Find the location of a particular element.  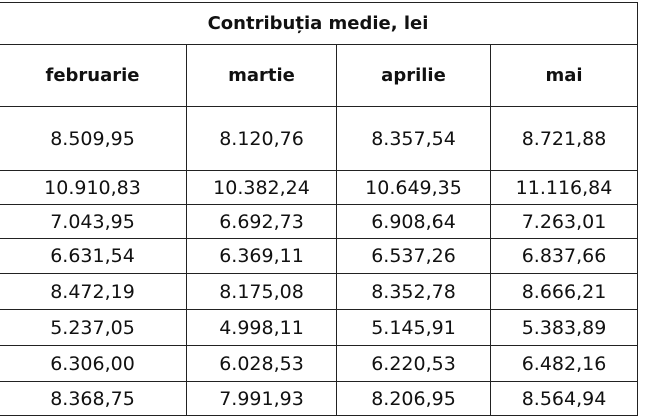

table-cell: 5.145,91 is located at coordinates (413, 327).